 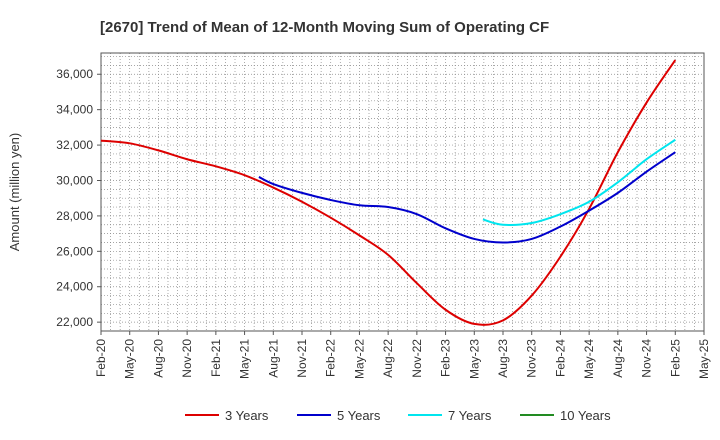 I want to click on x-tick-label: Nov-24, so click(x=647, y=358).